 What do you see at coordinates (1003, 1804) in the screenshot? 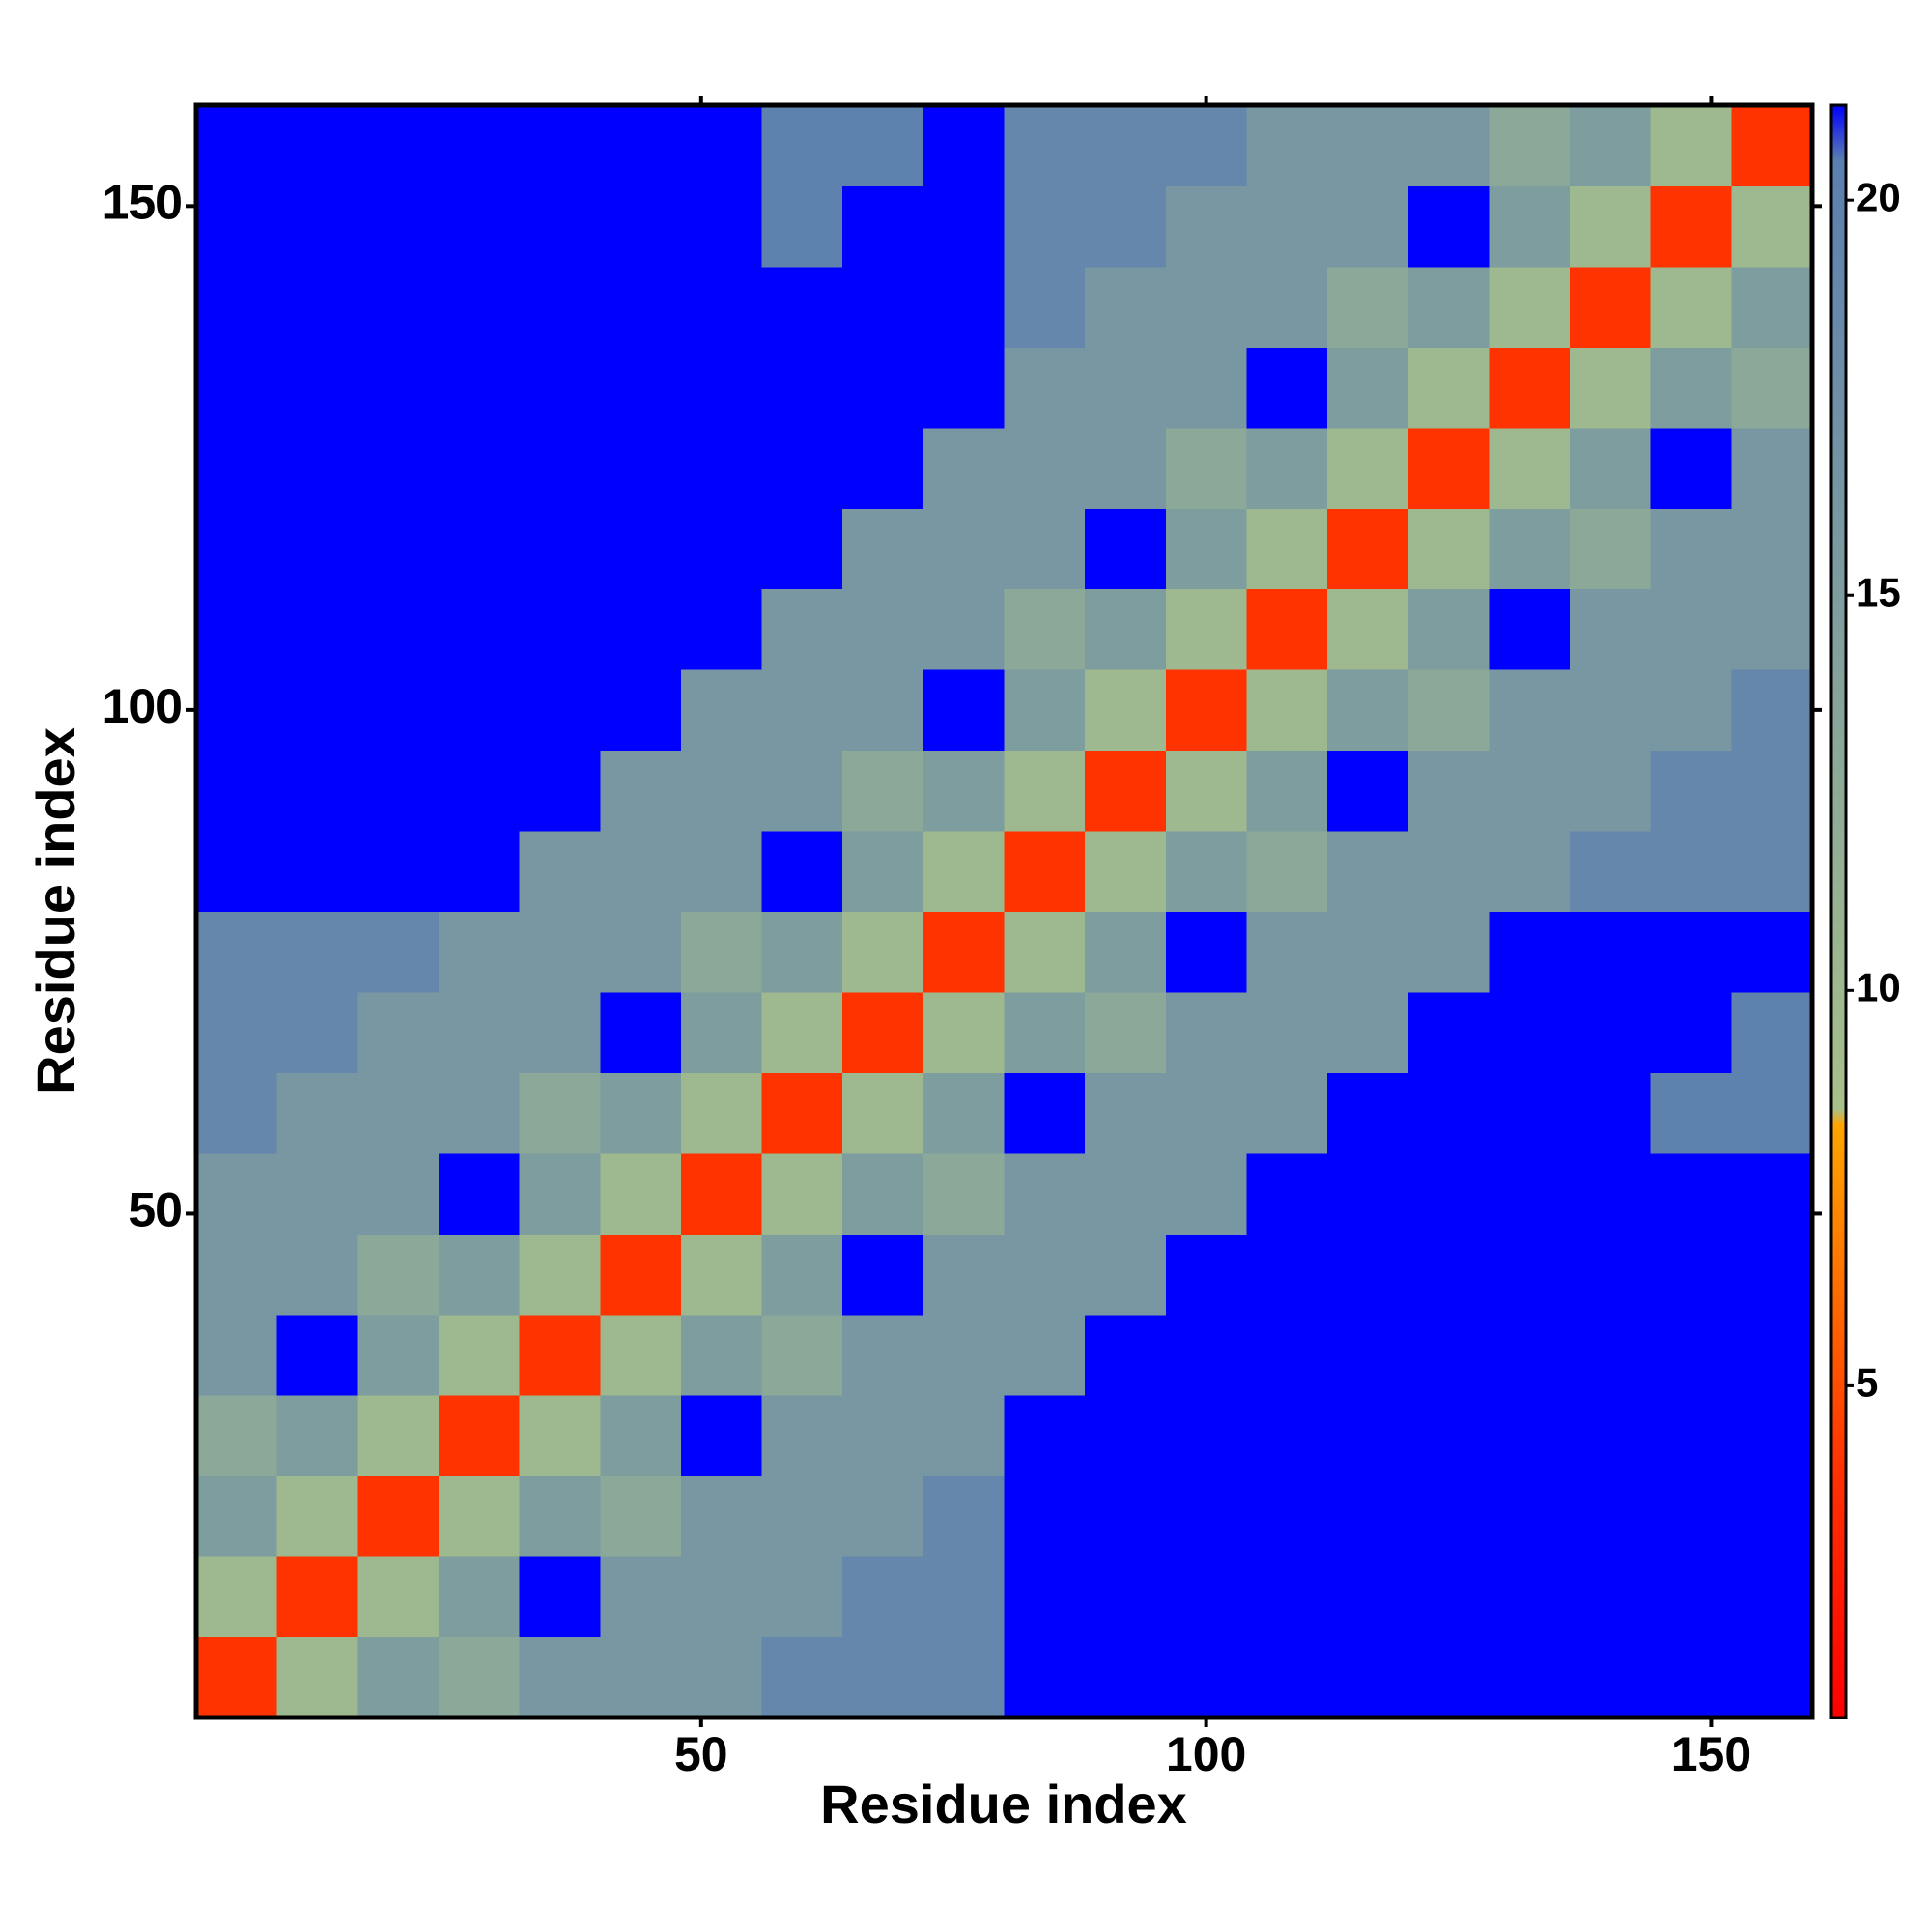
I see `x-axis-title: Residue index` at bounding box center [1003, 1804].